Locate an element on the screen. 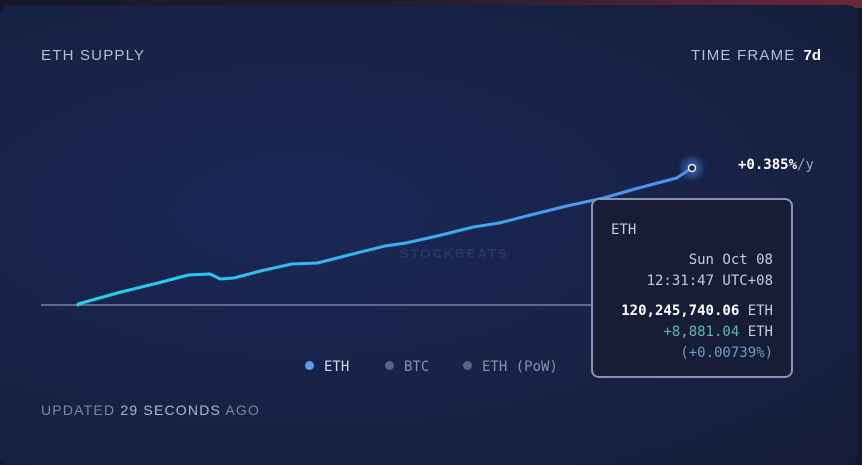  tooltip-supply-unit: ETH is located at coordinates (760, 311).